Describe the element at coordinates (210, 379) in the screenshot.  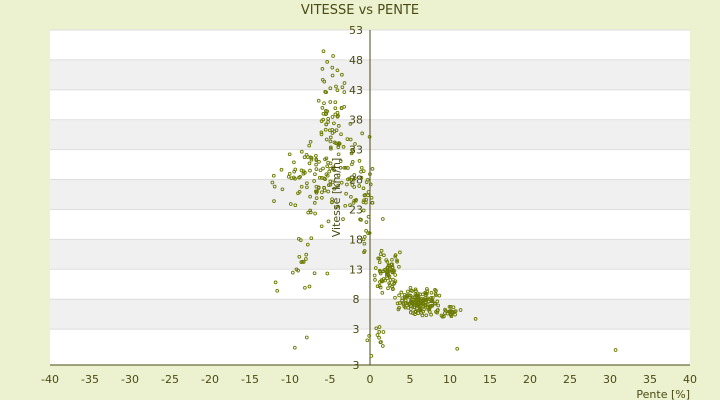
I see `x-tick-label: -20` at that location.